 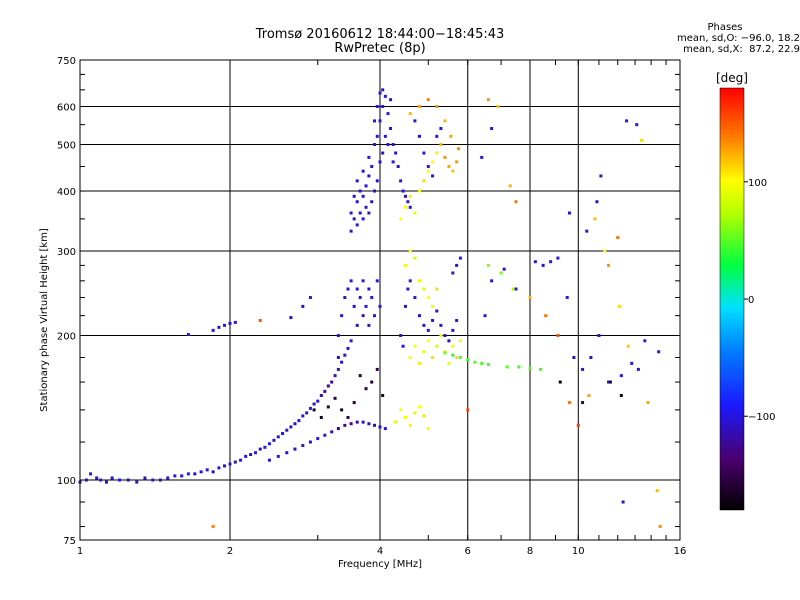 I want to click on x-tick-label: 16, so click(x=680, y=551).